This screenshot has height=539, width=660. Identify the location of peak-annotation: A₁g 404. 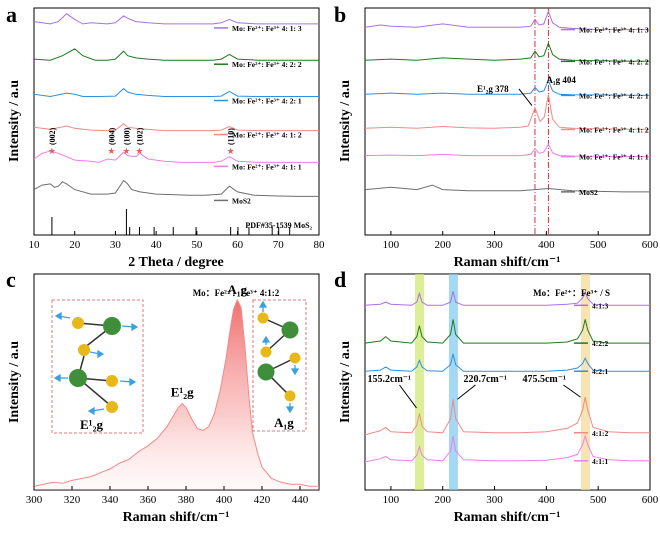
(561, 80).